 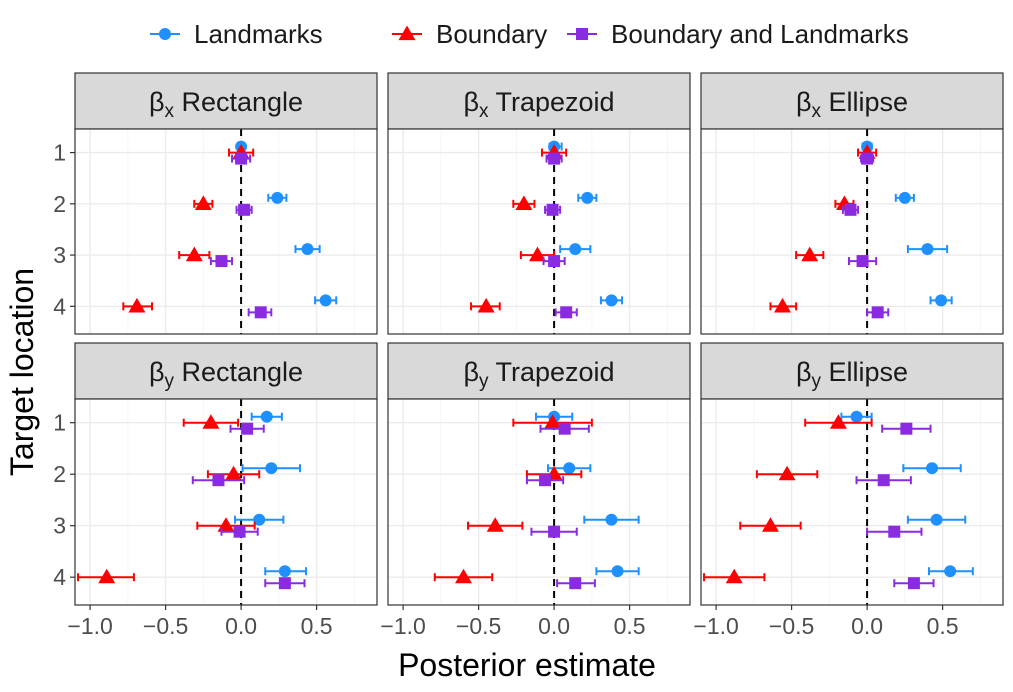 I want to click on legend-item: Boundary and Landmarks, so click(x=738, y=34).